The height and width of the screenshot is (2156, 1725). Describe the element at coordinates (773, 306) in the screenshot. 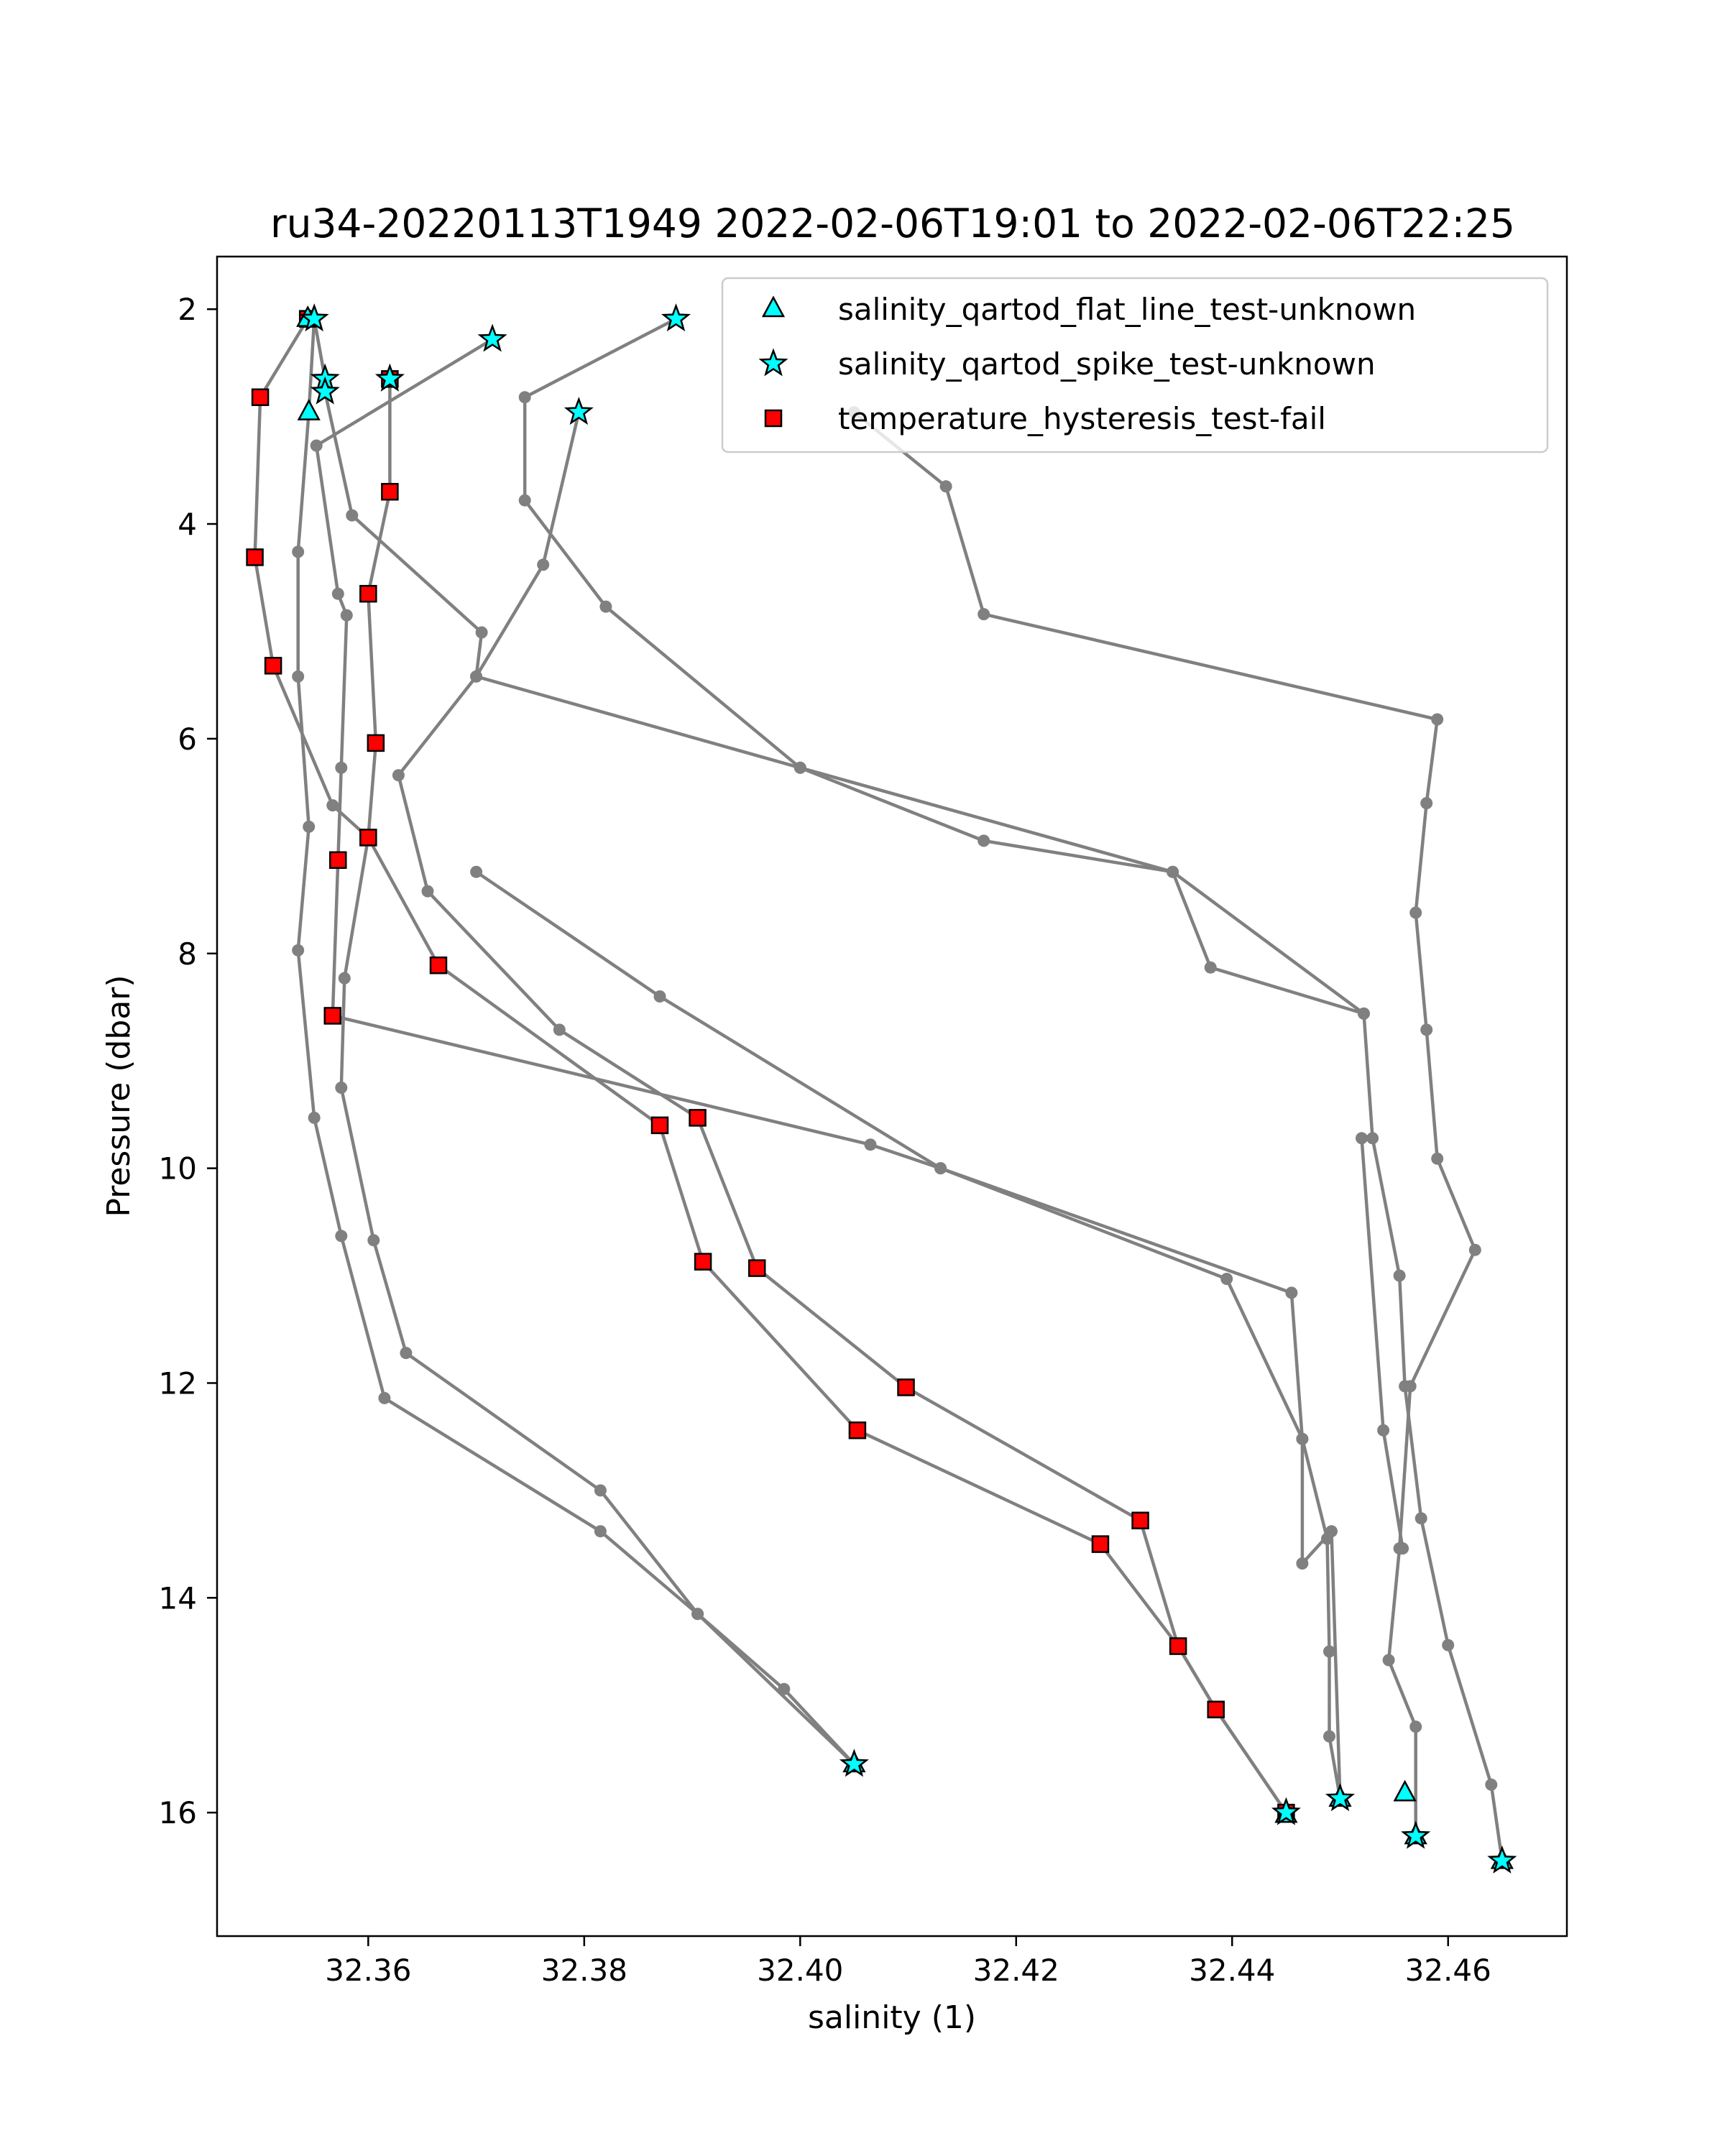

I see `legend-triangle-icon` at that location.